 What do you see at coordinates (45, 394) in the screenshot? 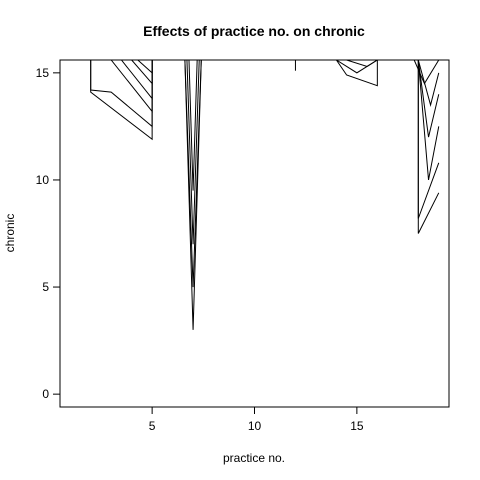
I see `y-tick-label-1: 0` at bounding box center [45, 394].